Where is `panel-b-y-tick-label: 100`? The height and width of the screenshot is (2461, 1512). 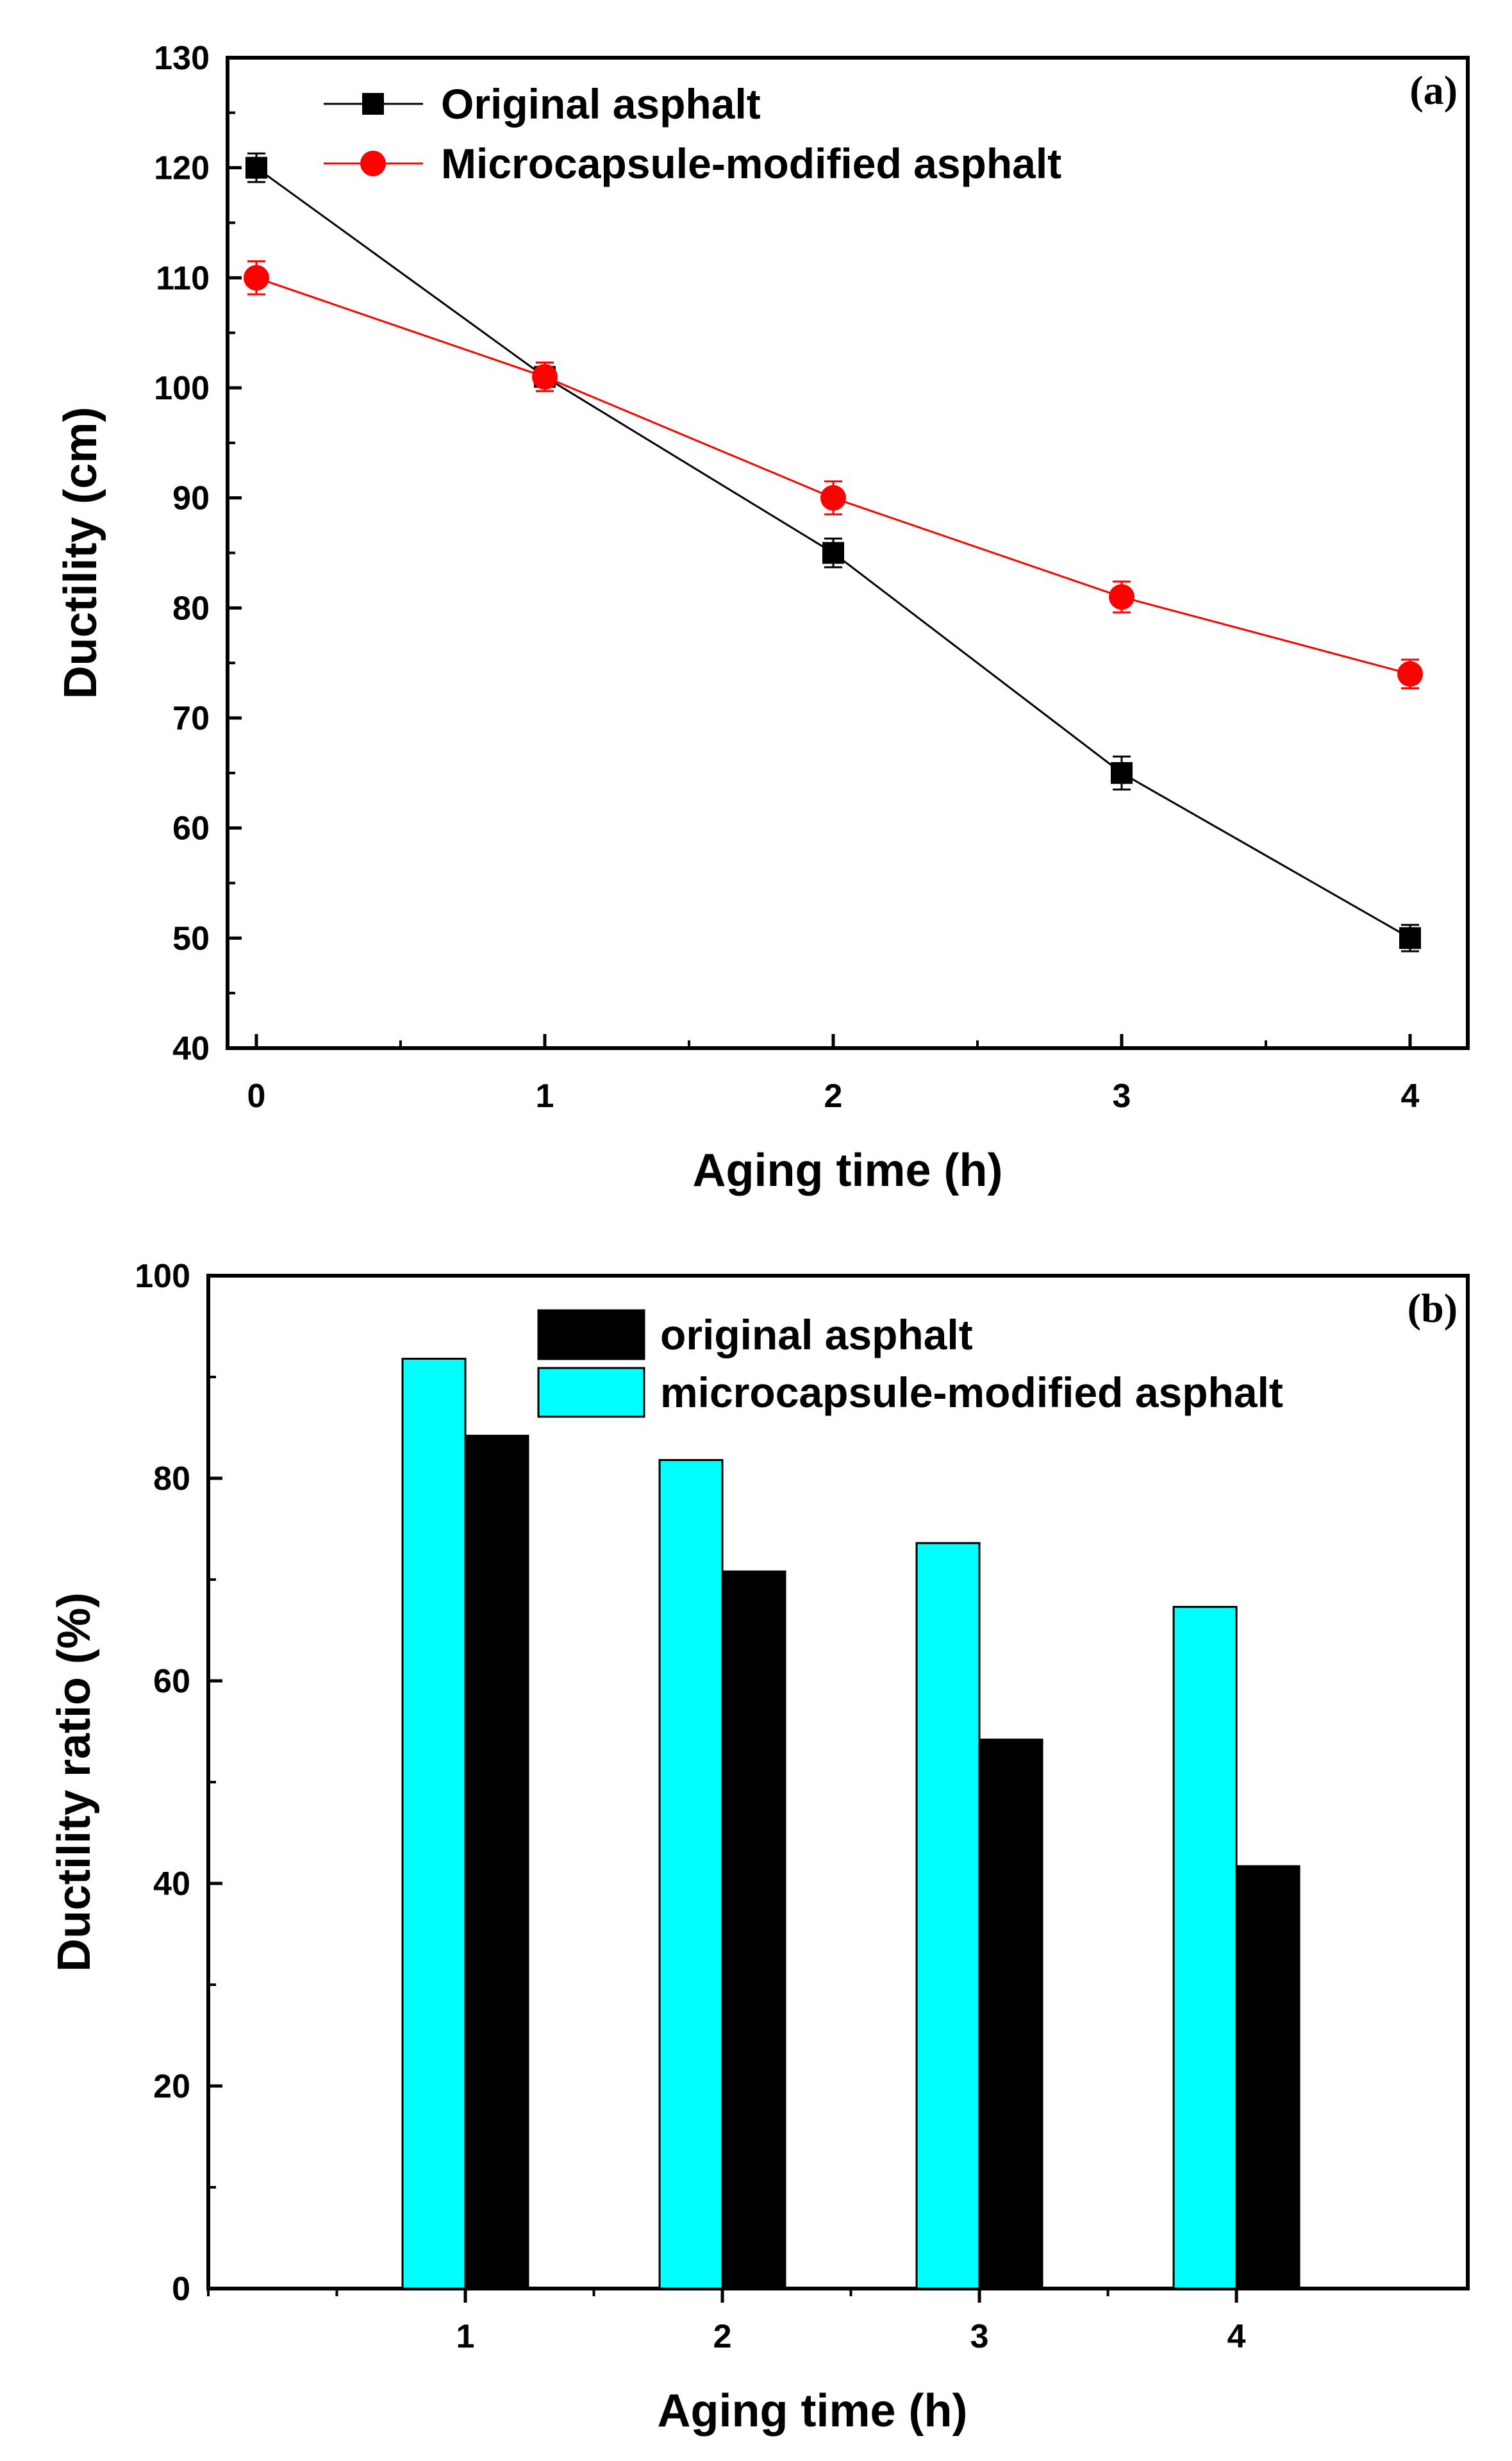
panel-b-y-tick-label: 100 is located at coordinates (162, 1277).